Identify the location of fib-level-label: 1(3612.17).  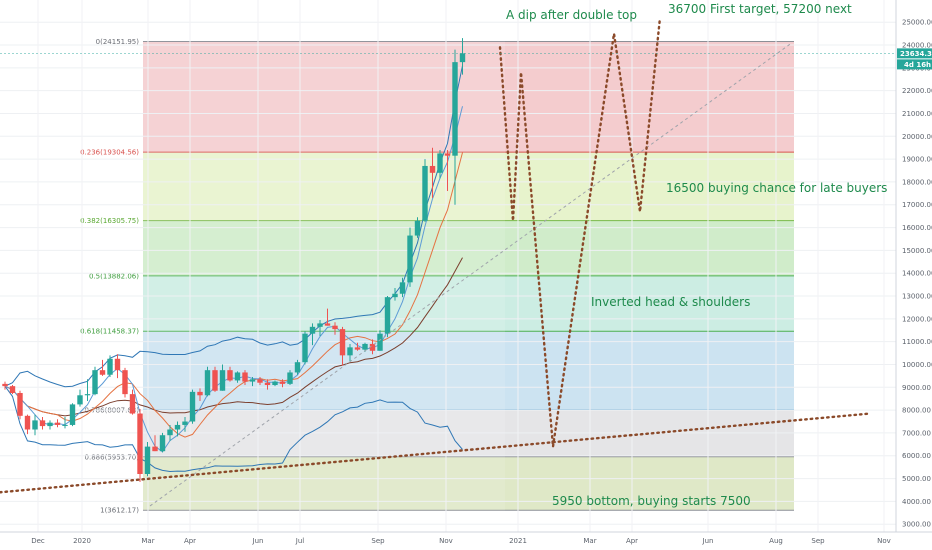
(119, 511).